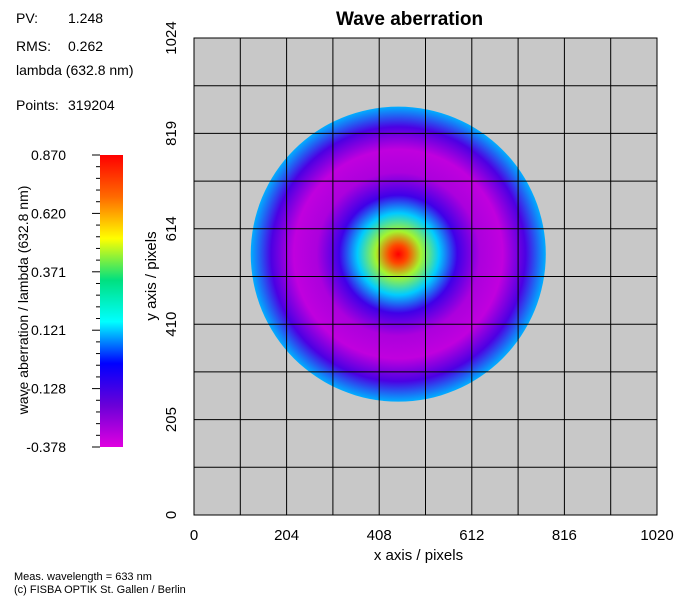 This screenshot has height=599, width=677. I want to click on chart-title: Wave aberration, so click(410, 19).